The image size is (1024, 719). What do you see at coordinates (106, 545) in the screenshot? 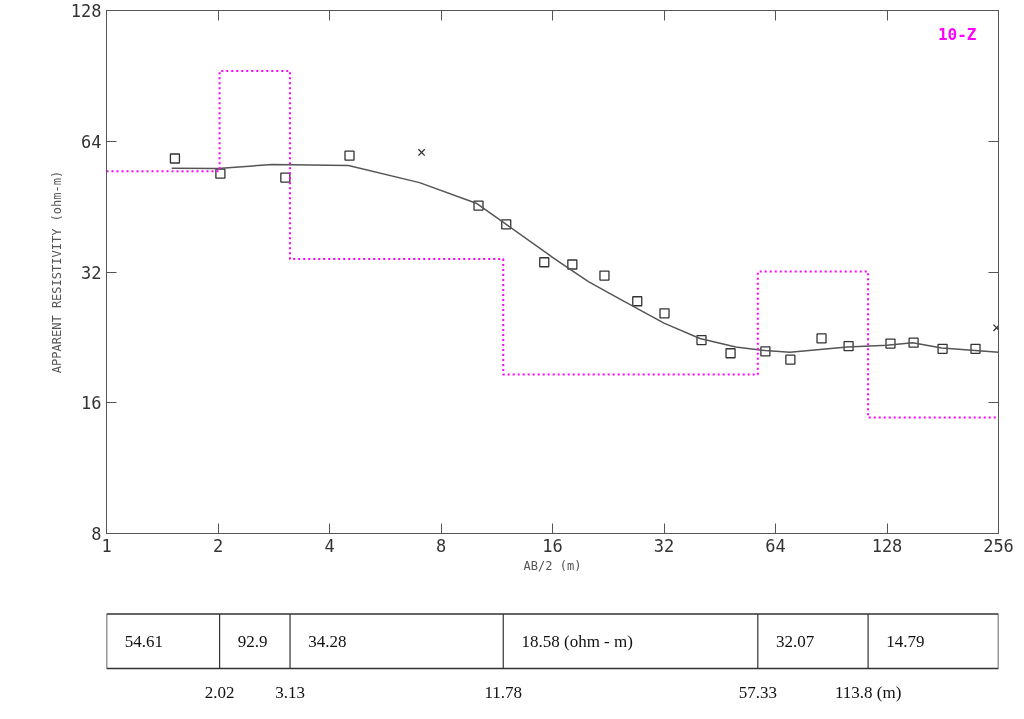
I see `x-tick-label: 1` at bounding box center [106, 545].